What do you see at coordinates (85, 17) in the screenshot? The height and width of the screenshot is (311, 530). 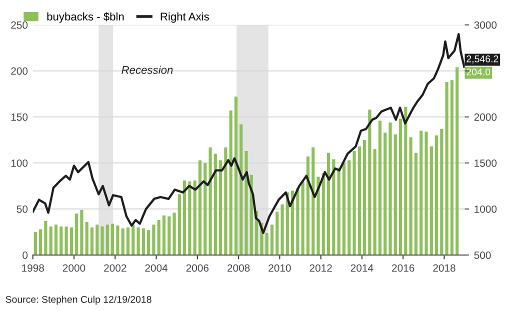 I see `legend-label: buybacks - $bln` at bounding box center [85, 17].